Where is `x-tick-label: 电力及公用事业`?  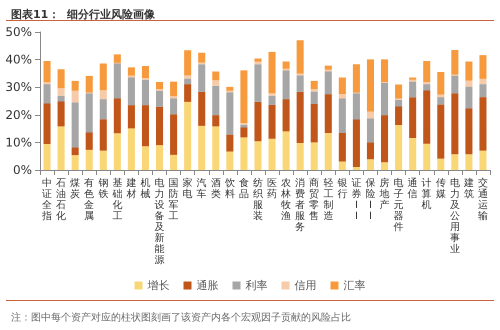
x-tick-label: 电力及公用事业 is located at coordinates (455, 216).